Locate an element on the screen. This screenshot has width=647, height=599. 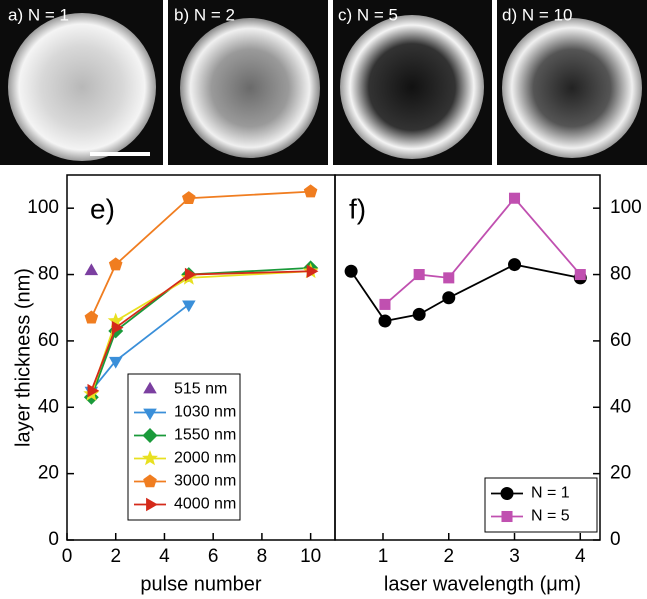
x-axis-title: pulse number is located at coordinates (201, 584).